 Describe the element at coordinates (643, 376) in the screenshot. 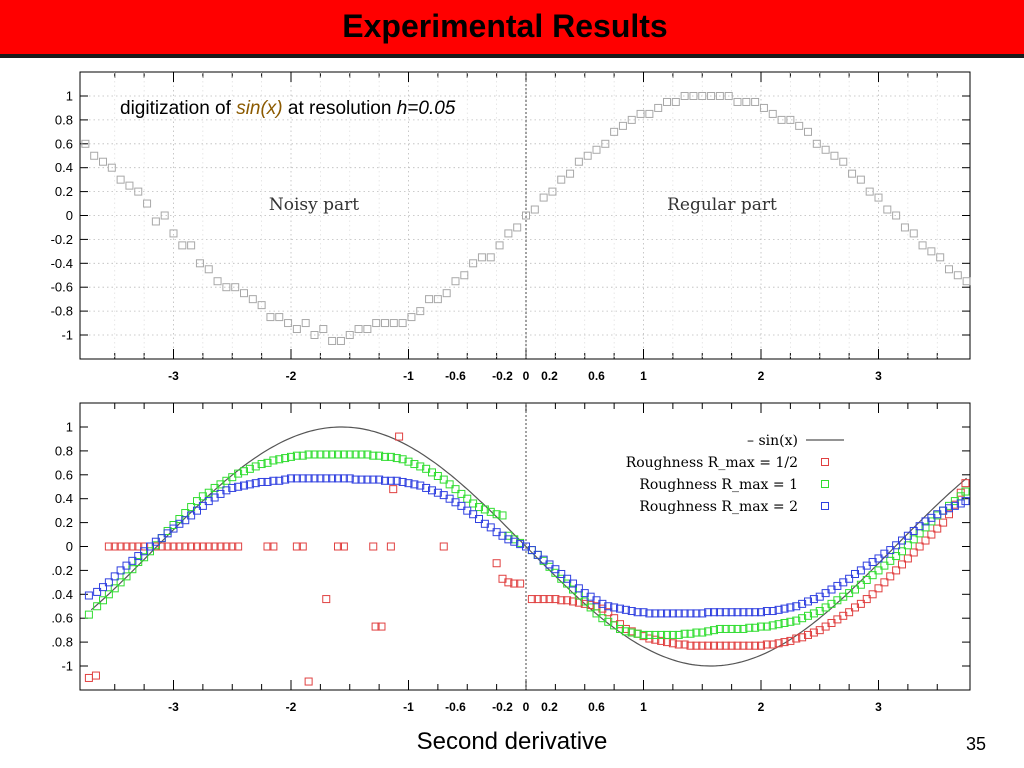

I see `x-tick-label: 1` at that location.